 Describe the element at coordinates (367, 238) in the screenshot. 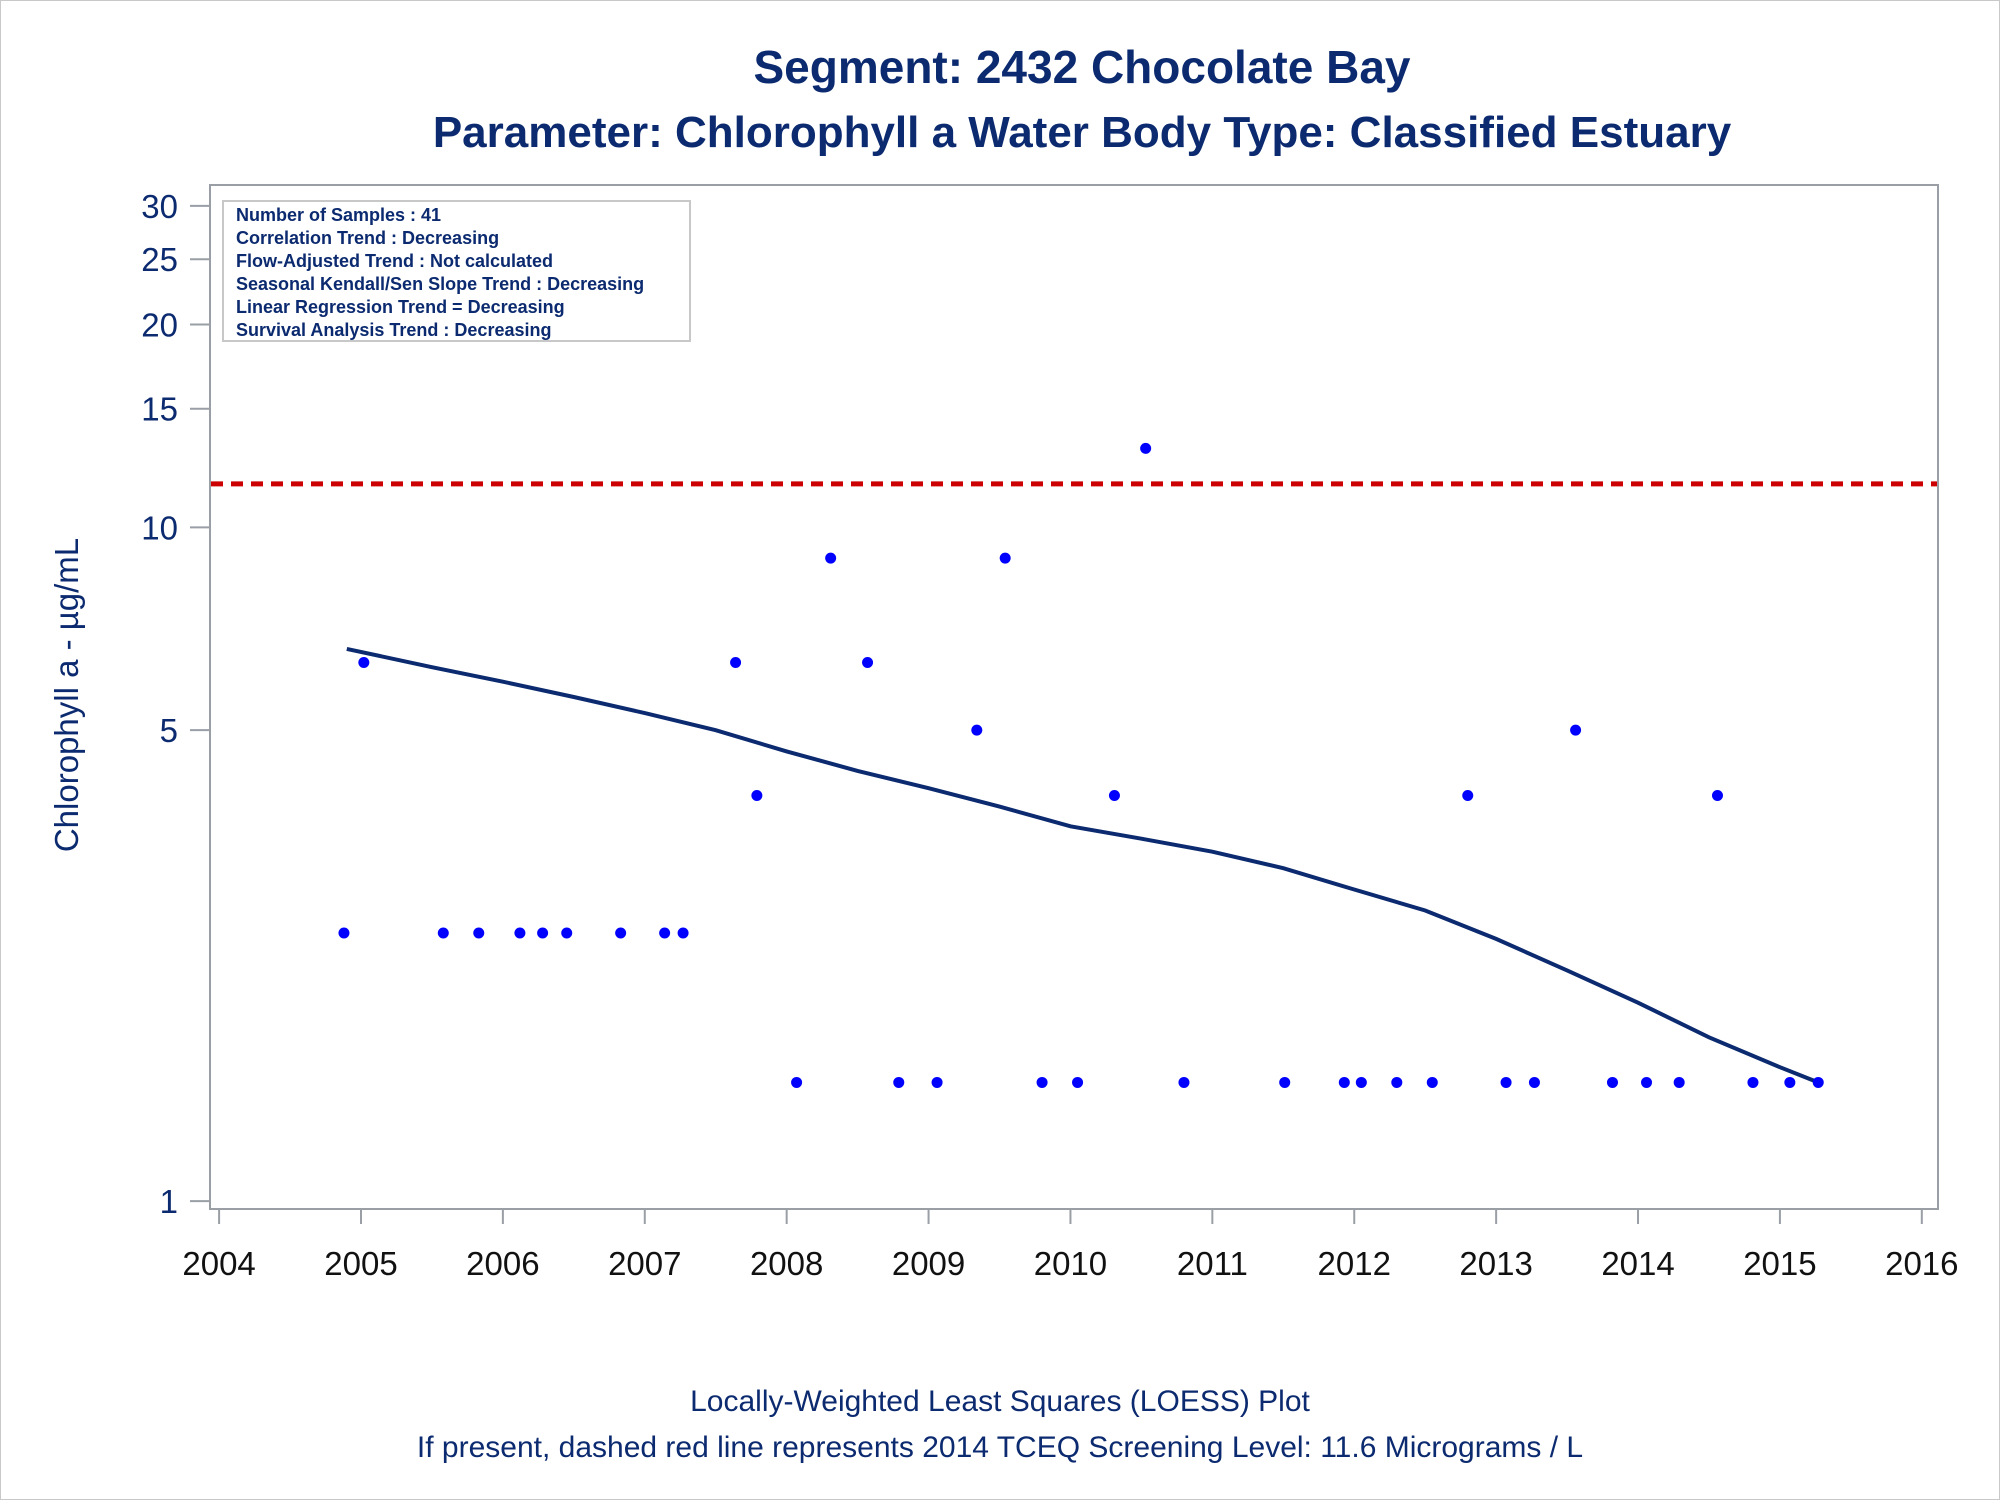

I see `info-correlation-trend: Correlation Trend : Decreasing` at that location.